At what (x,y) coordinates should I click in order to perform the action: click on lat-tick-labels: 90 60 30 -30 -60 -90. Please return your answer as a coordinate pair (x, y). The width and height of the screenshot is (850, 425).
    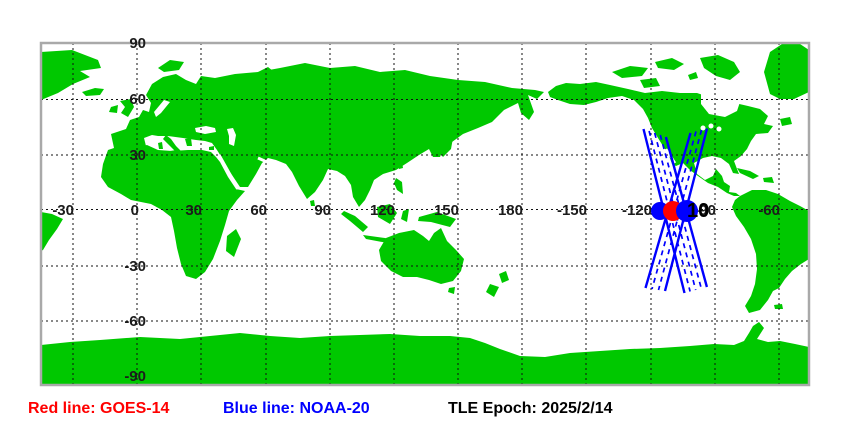
    Looking at the image, I should click on (135, 210).